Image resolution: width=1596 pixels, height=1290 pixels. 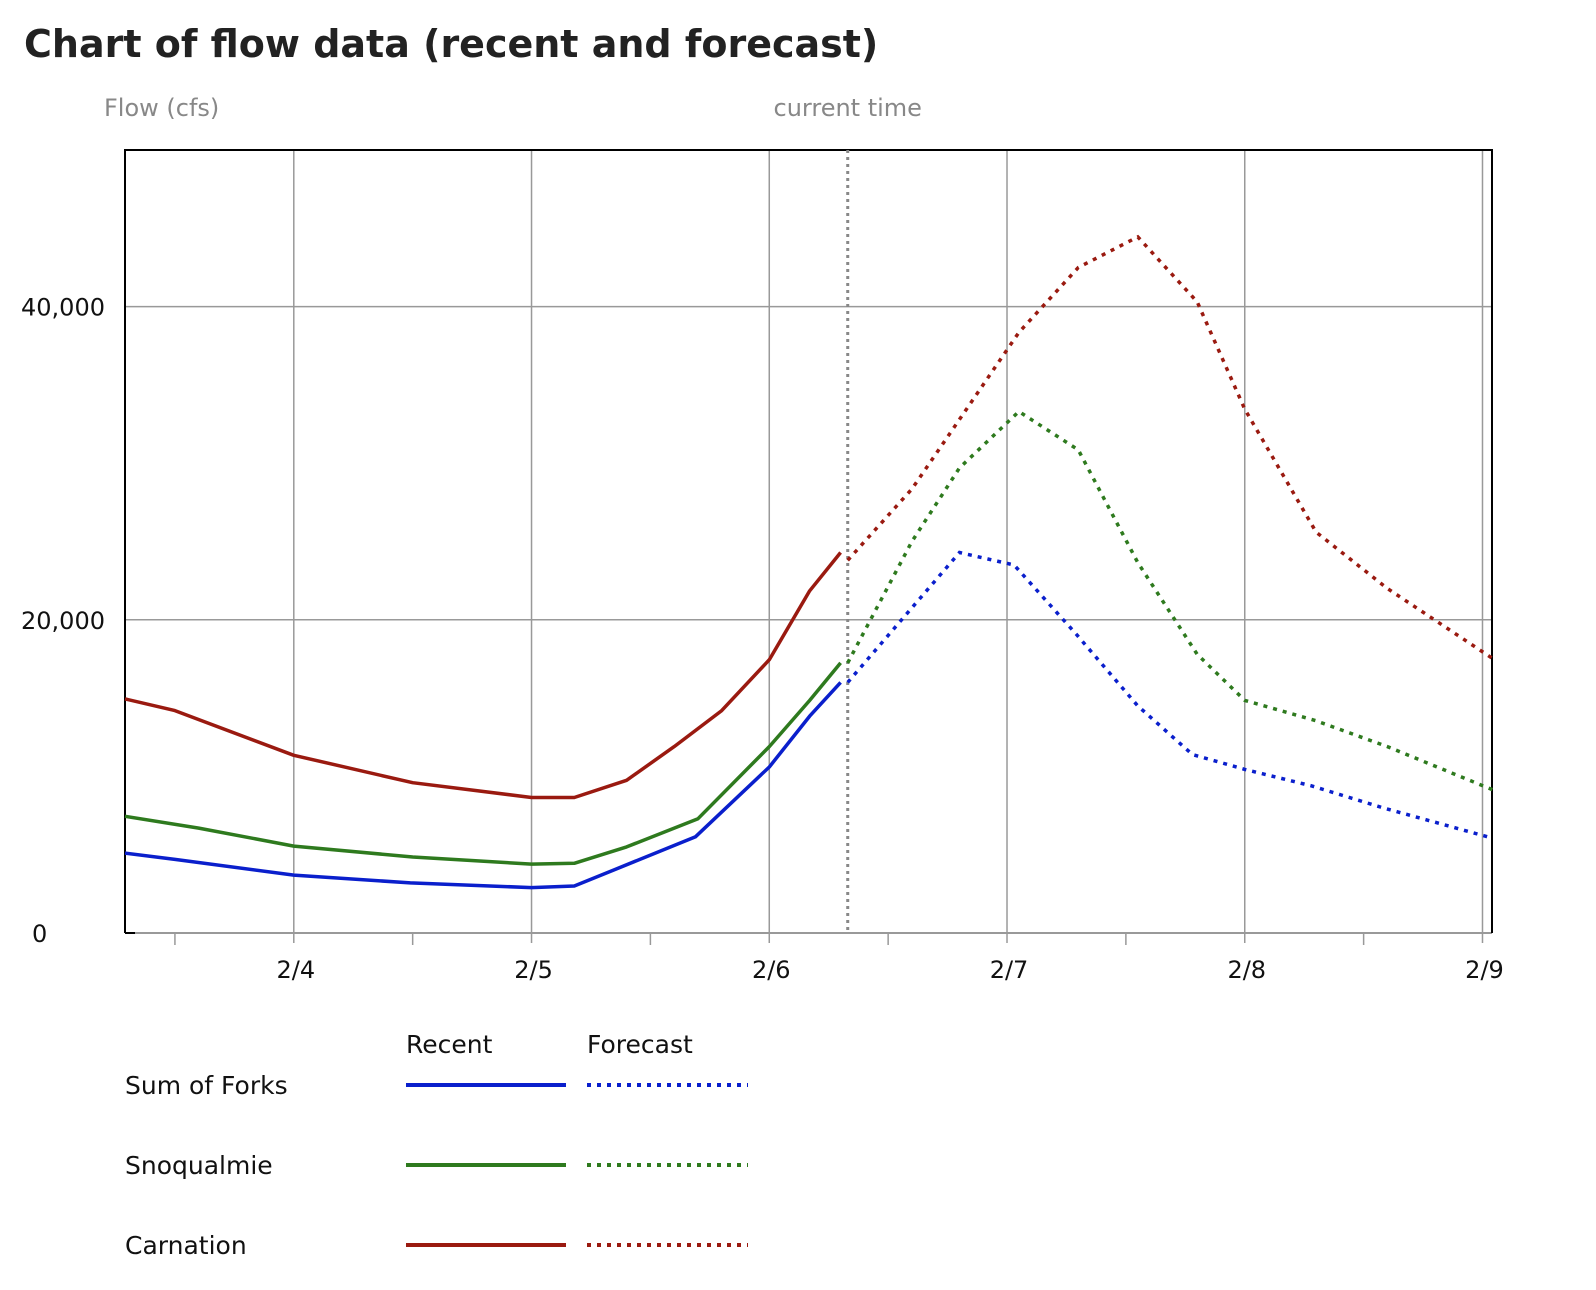 What do you see at coordinates (1246, 970) in the screenshot?
I see `x-tick-label: 2/8` at bounding box center [1246, 970].